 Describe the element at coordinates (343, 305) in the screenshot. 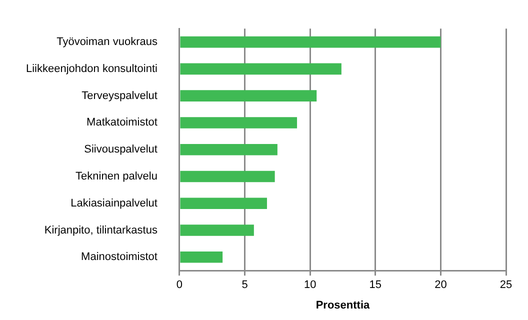

I see `x-axis-title: Prosenttia` at that location.